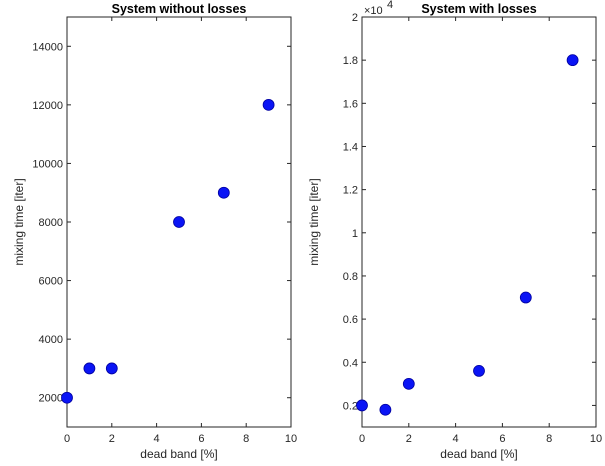 The height and width of the screenshot is (466, 605). Describe the element at coordinates (355, 18) in the screenshot. I see `y-tick-label: 2` at that location.